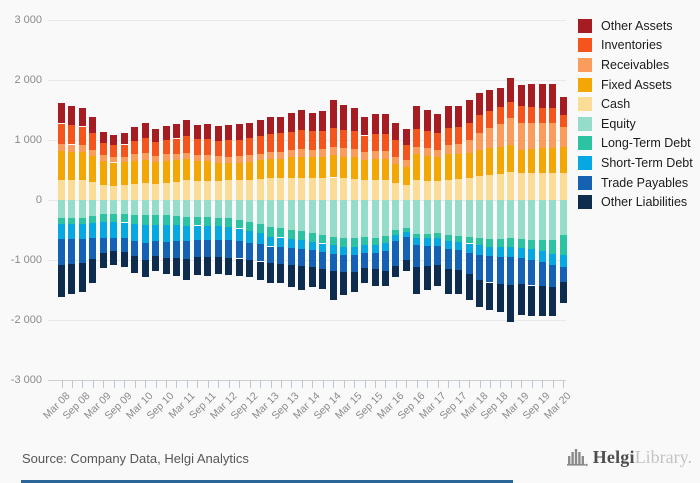 Image resolution: width=700 pixels, height=483 pixels. Describe the element at coordinates (38, 199) in the screenshot. I see `y-axis-tick-label: 0` at that location.